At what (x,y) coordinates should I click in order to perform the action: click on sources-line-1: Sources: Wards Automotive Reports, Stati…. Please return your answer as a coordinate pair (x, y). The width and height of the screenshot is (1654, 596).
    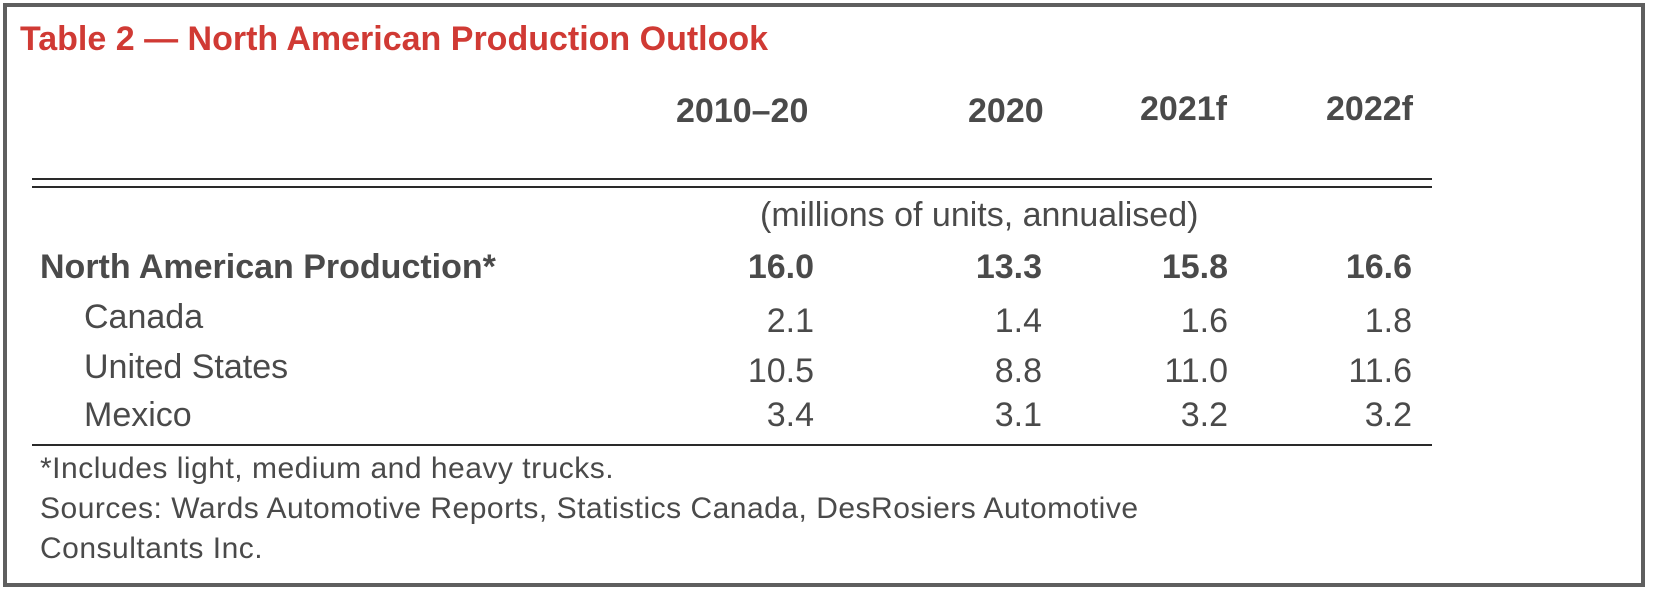
    Looking at the image, I should click on (589, 508).